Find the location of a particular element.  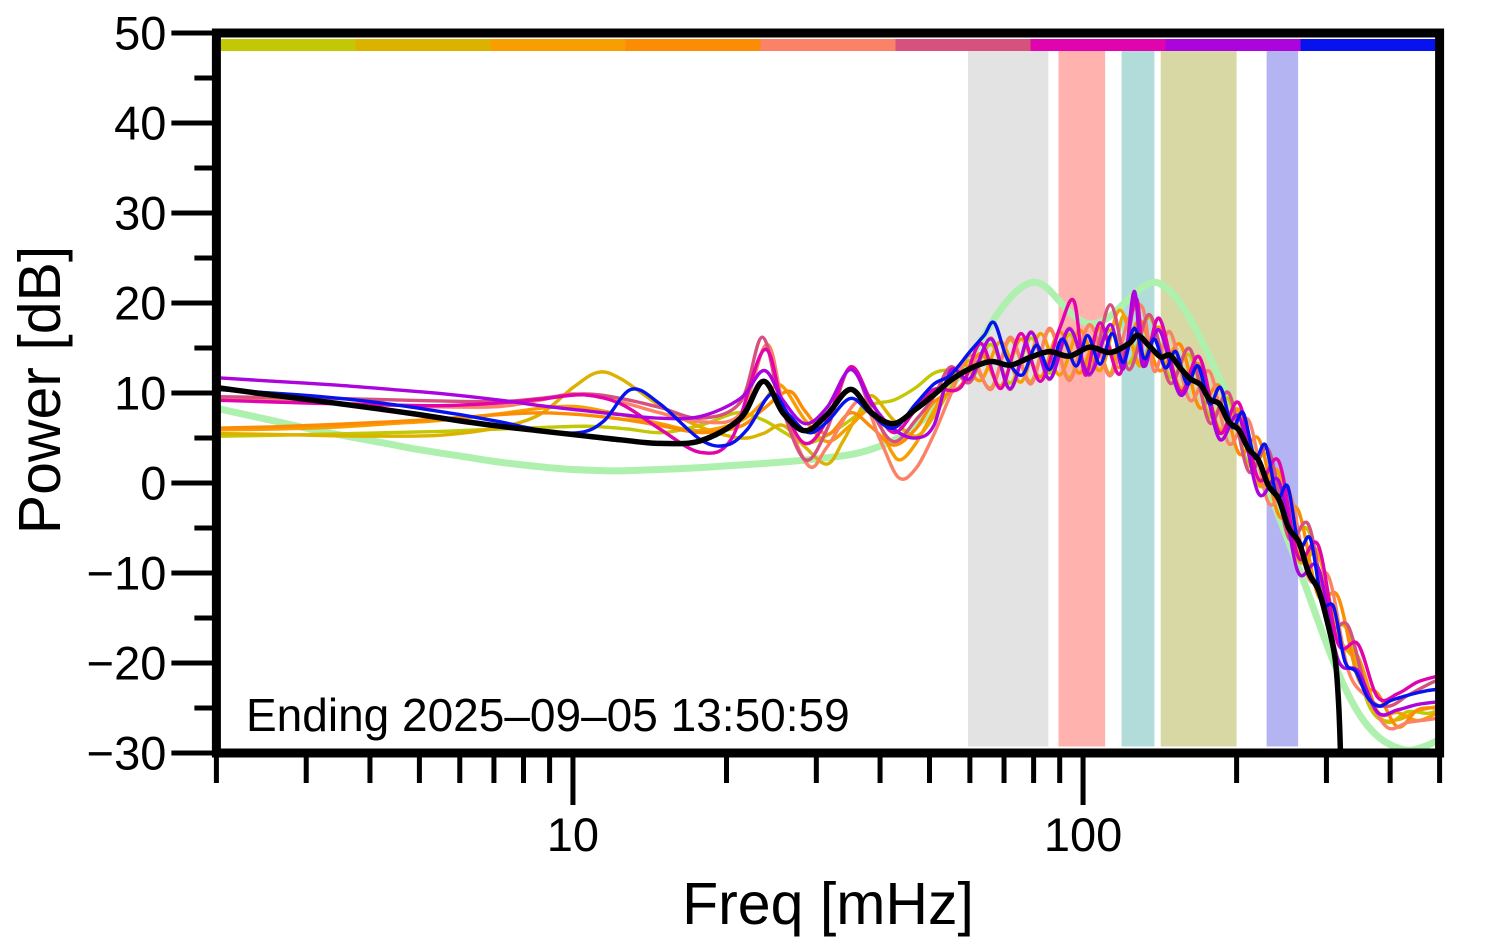

x-axis: 10 100 is located at coordinates (828, 805).